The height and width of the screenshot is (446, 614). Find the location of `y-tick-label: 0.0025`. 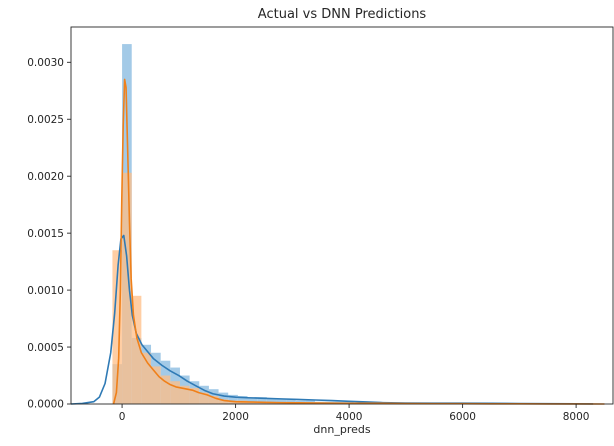

y-tick-label: 0.0025 is located at coordinates (45, 120).